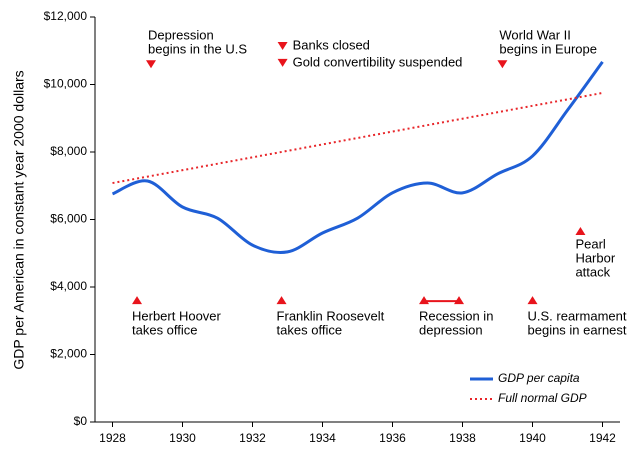  What do you see at coordinates (331, 316) in the screenshot?
I see `annotation-text: Franklin Roosevelt` at bounding box center [331, 316].